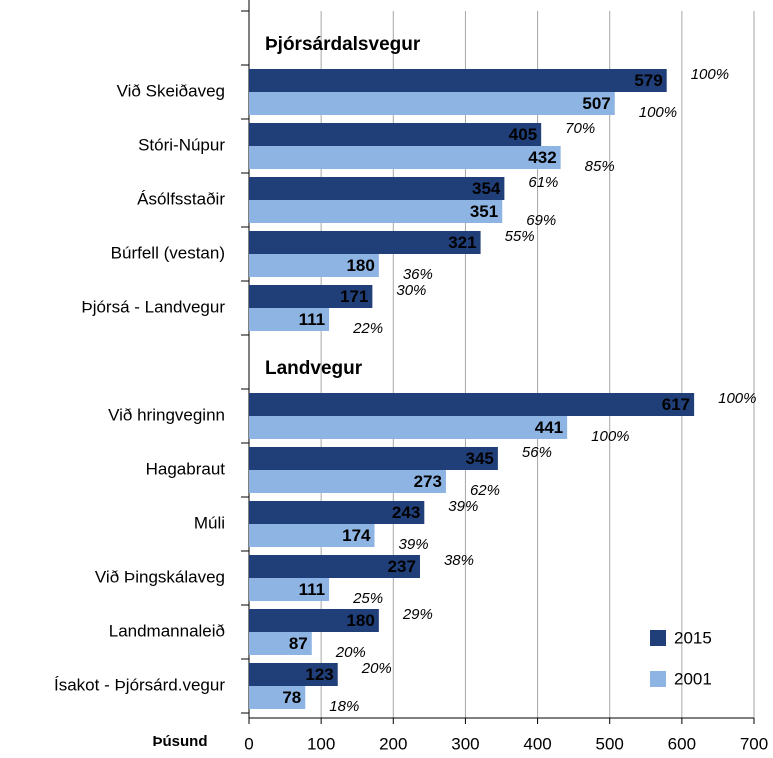 The height and width of the screenshot is (758, 773). Describe the element at coordinates (166, 414) in the screenshot. I see `y-tick-label: Við hringveginn` at that location.